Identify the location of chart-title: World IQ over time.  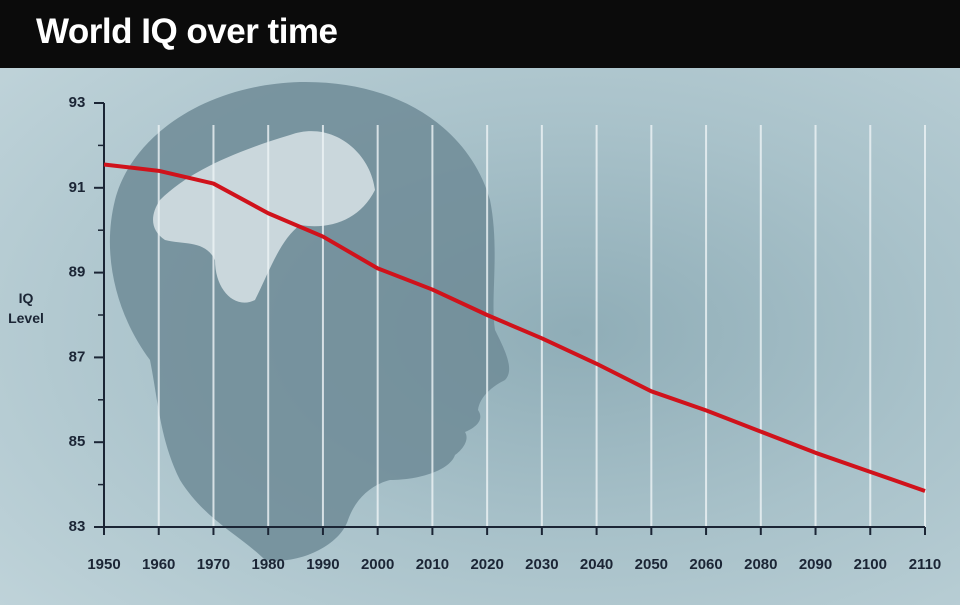
(187, 31).